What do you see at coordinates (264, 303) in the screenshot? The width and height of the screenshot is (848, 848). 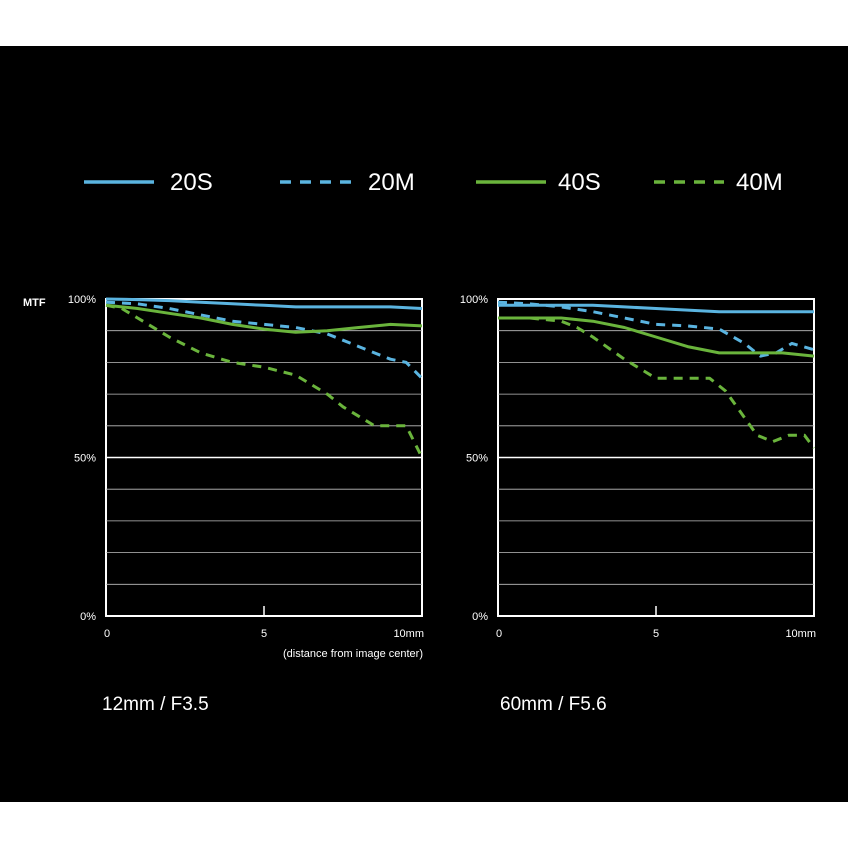 I see `series-line-20s` at bounding box center [264, 303].